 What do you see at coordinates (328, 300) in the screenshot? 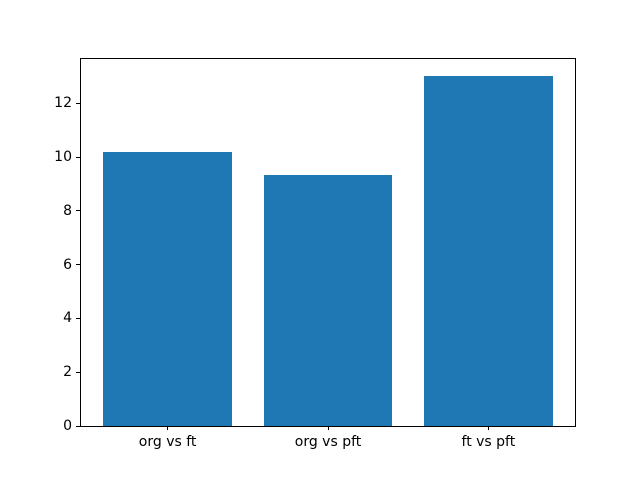
I see `bar-org-vs-pft` at bounding box center [328, 300].